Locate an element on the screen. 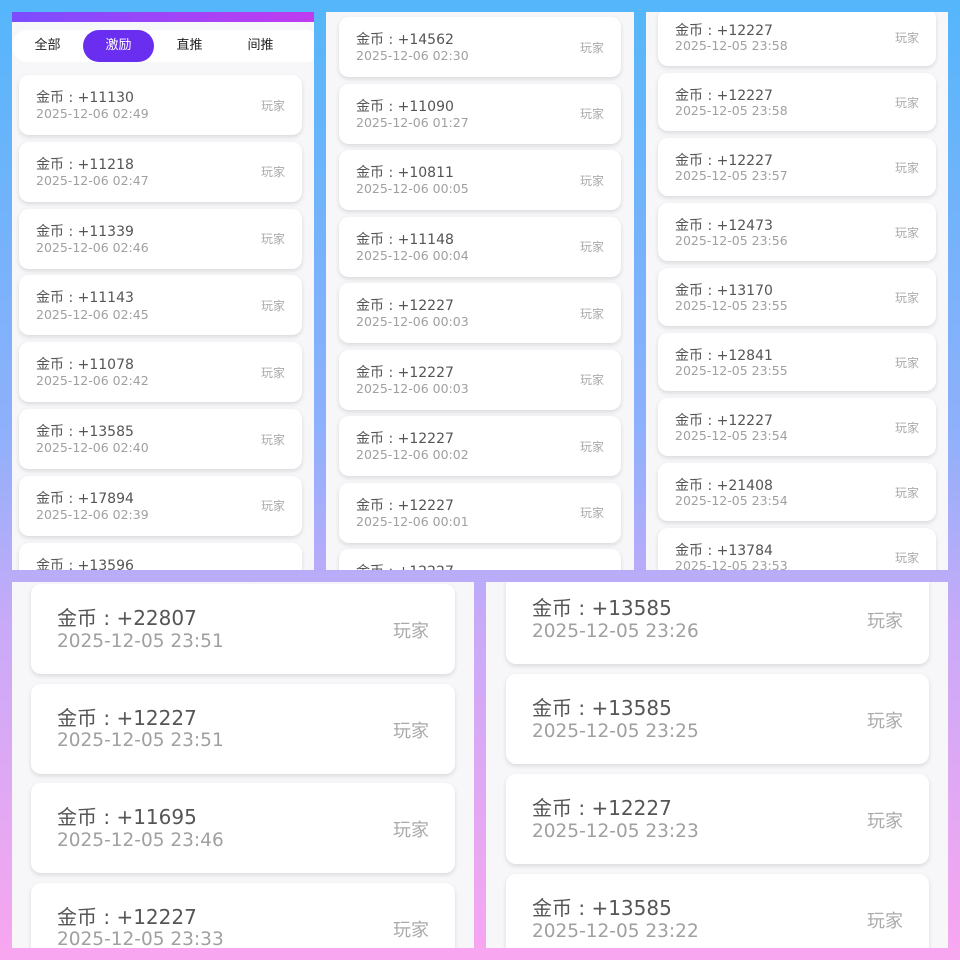 The image size is (960, 960). record-time: 2025-12-05 23:54 is located at coordinates (731, 436).